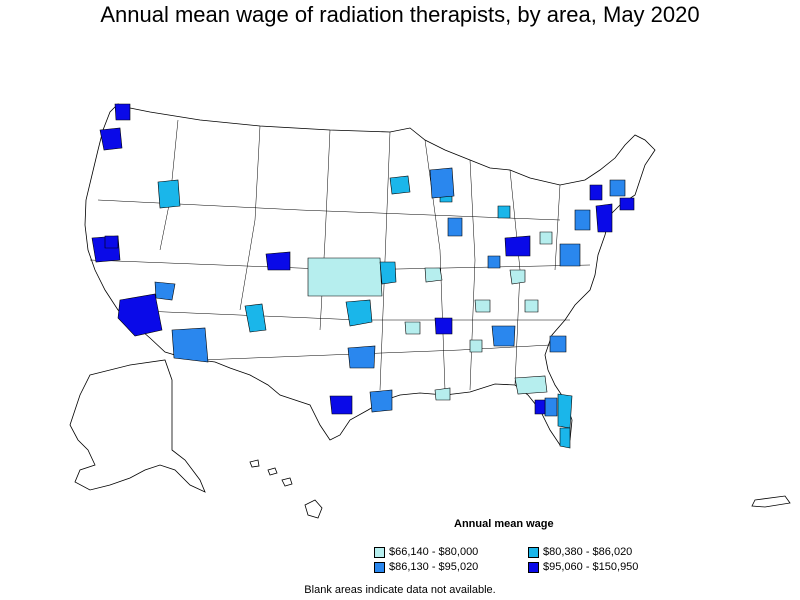 This screenshot has width=800, height=600. Describe the element at coordinates (137, 426) in the screenshot. I see `alaska-outline` at that location.